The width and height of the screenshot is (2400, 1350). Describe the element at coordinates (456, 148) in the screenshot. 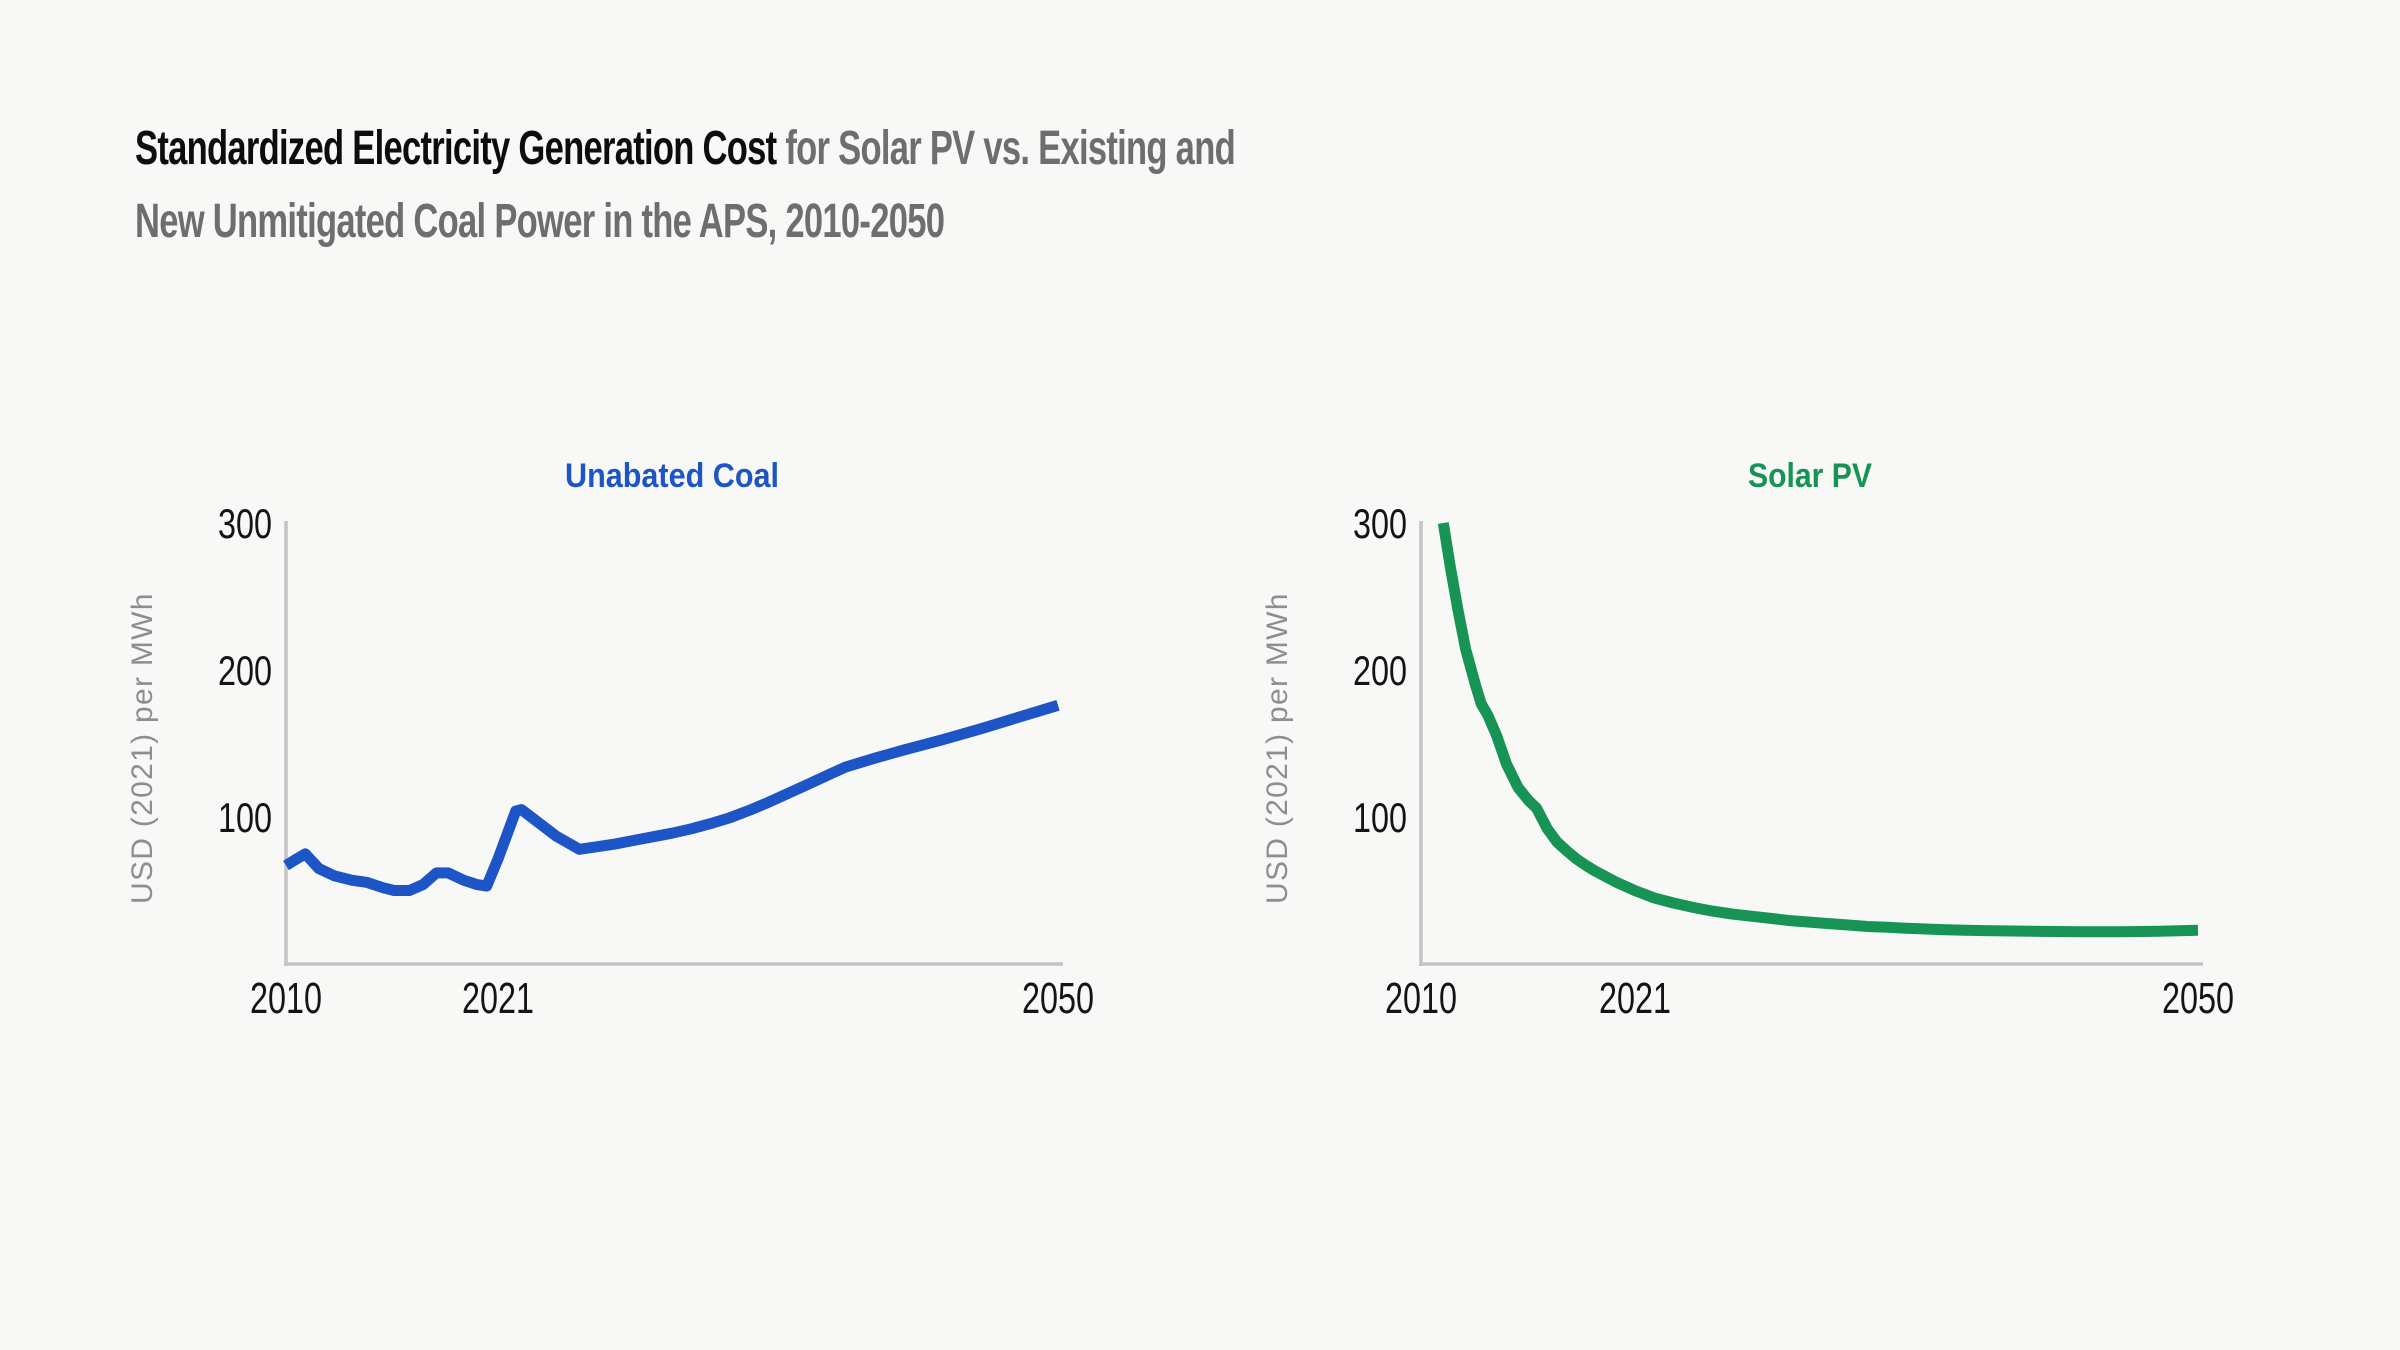

I see `page-title-emphasis: Standardized Electricity Generation Cost` at that location.